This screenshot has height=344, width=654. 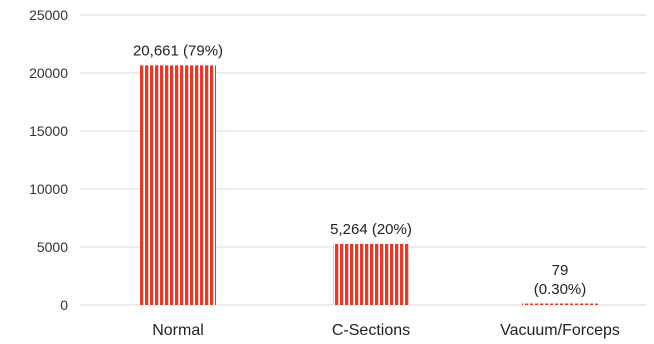 What do you see at coordinates (178, 50) in the screenshot?
I see `data-label: 20,661 (79%)` at bounding box center [178, 50].